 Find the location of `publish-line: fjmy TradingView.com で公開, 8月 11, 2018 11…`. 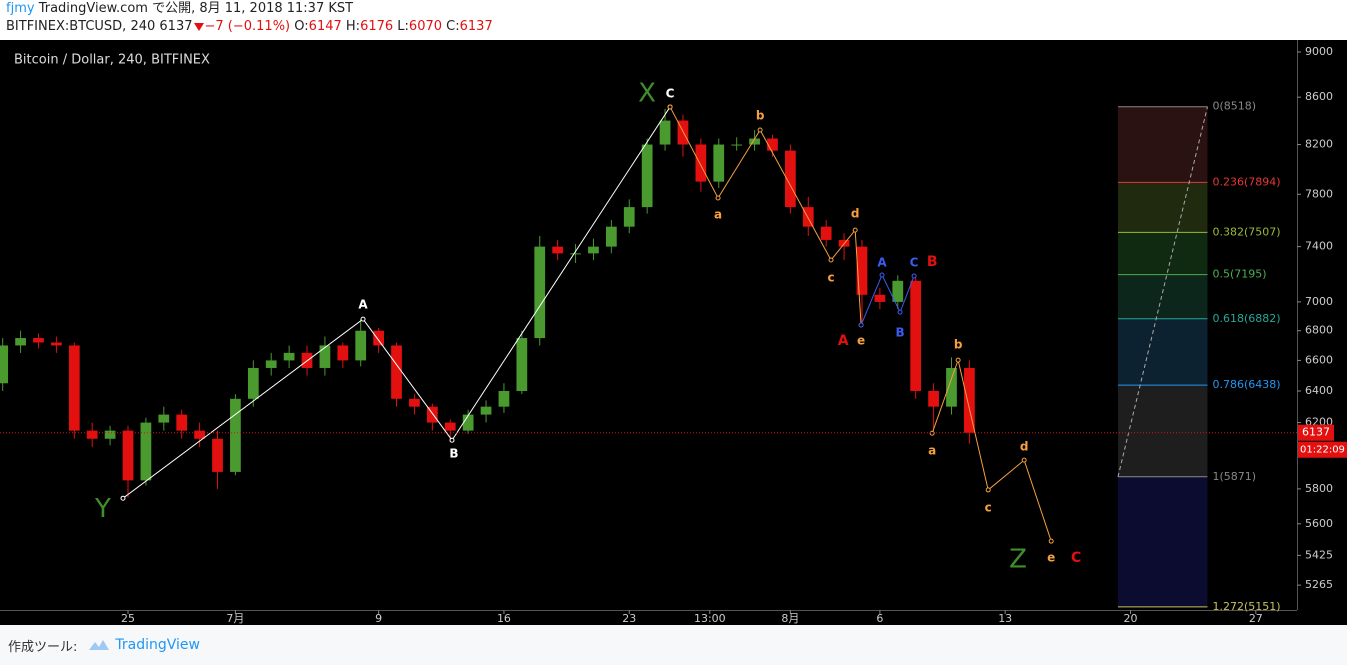

publish-line: fjmy TradingView.com で公開, 8月 11, 2018 11… is located at coordinates (676, 9).